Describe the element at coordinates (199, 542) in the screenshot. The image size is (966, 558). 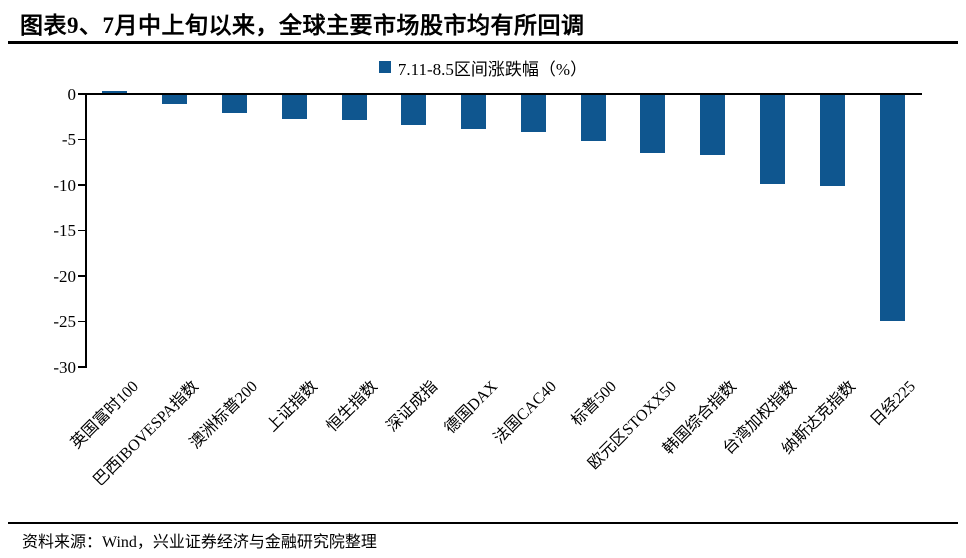
I see `source-note: 资料来源：Wind，兴业证券经济与金融研究院整理` at that location.